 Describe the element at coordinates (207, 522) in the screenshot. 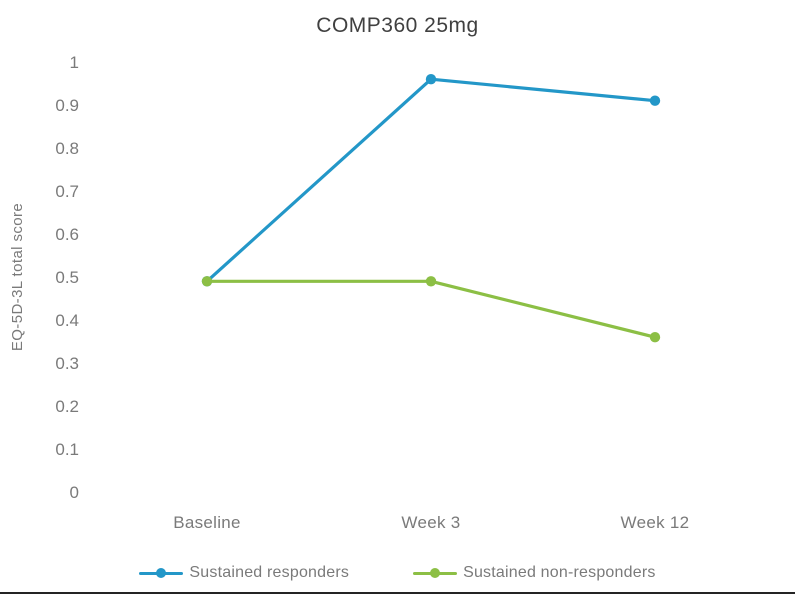

I see `x-category-label: Baseline` at that location.